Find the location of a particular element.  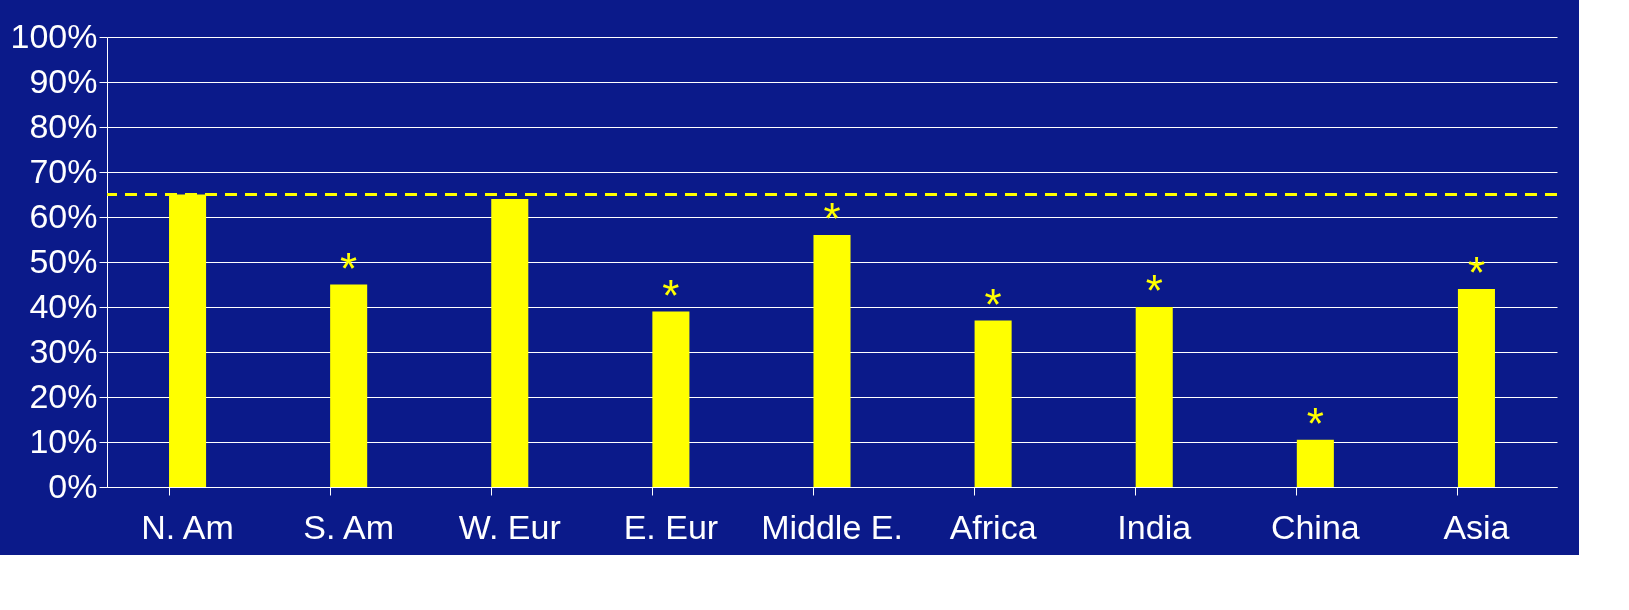

y-tick-label: 20% is located at coordinates (63, 395).